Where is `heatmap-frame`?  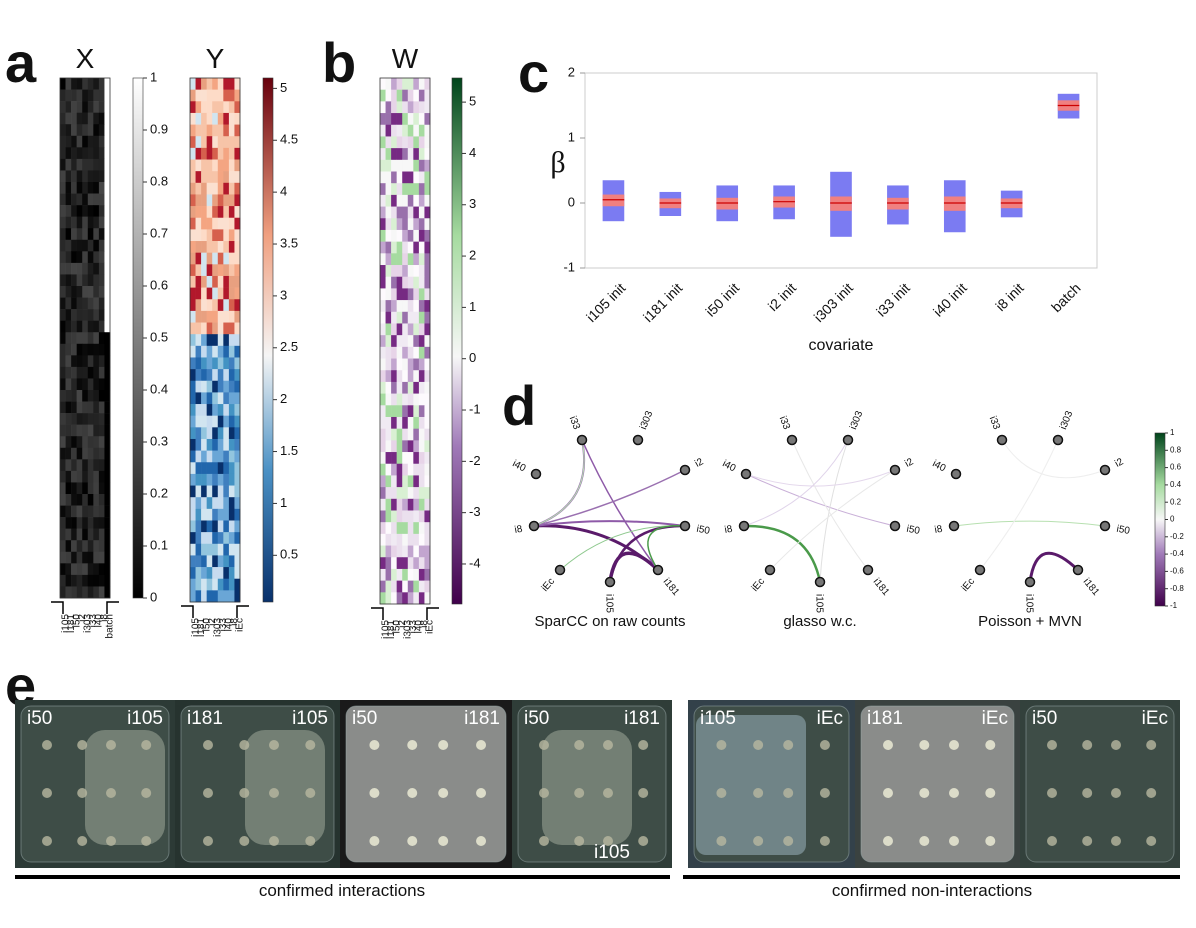 heatmap-frame is located at coordinates (85, 338).